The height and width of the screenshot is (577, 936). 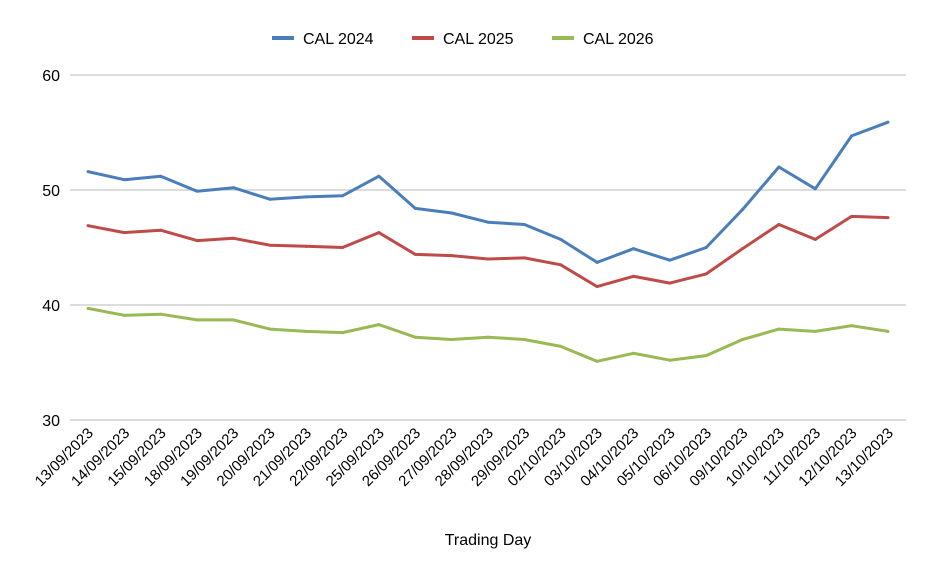 I want to click on legend-item: CAL 2026, so click(x=603, y=39).